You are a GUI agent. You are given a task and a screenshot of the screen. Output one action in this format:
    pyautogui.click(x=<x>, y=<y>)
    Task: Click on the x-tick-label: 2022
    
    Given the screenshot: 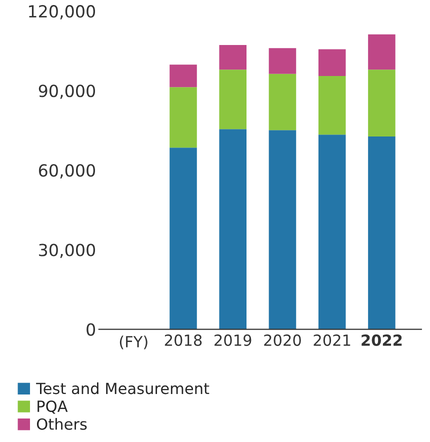 What is the action you would take?
    pyautogui.click(x=382, y=340)
    